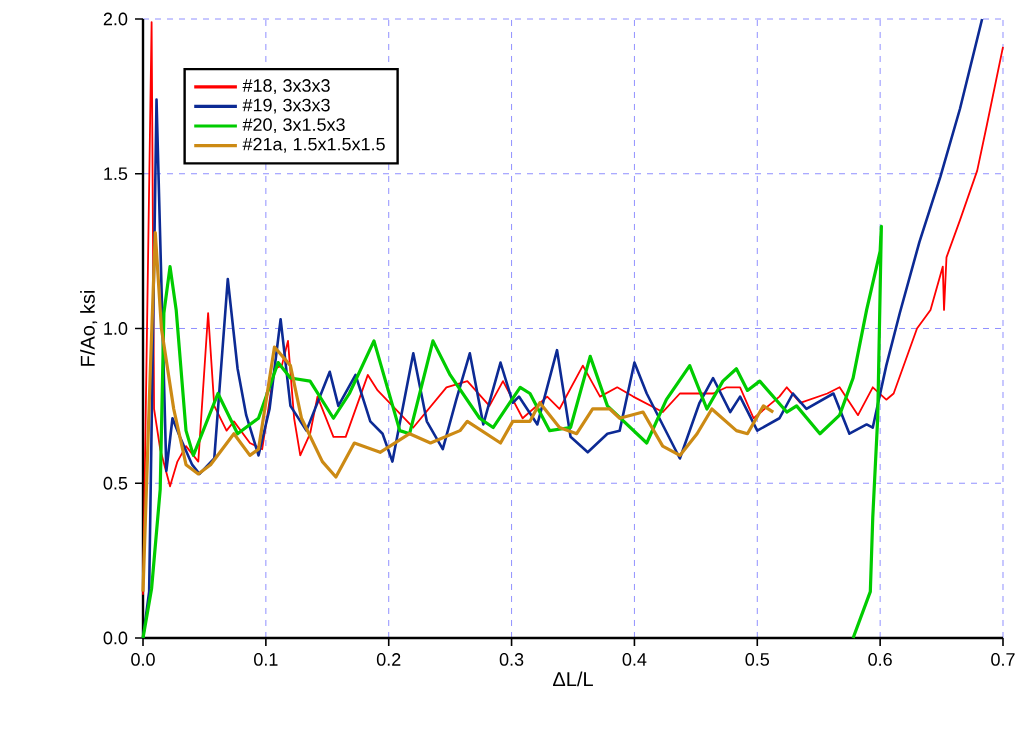  I want to click on x-tick-label: 0.4, so click(634, 659).